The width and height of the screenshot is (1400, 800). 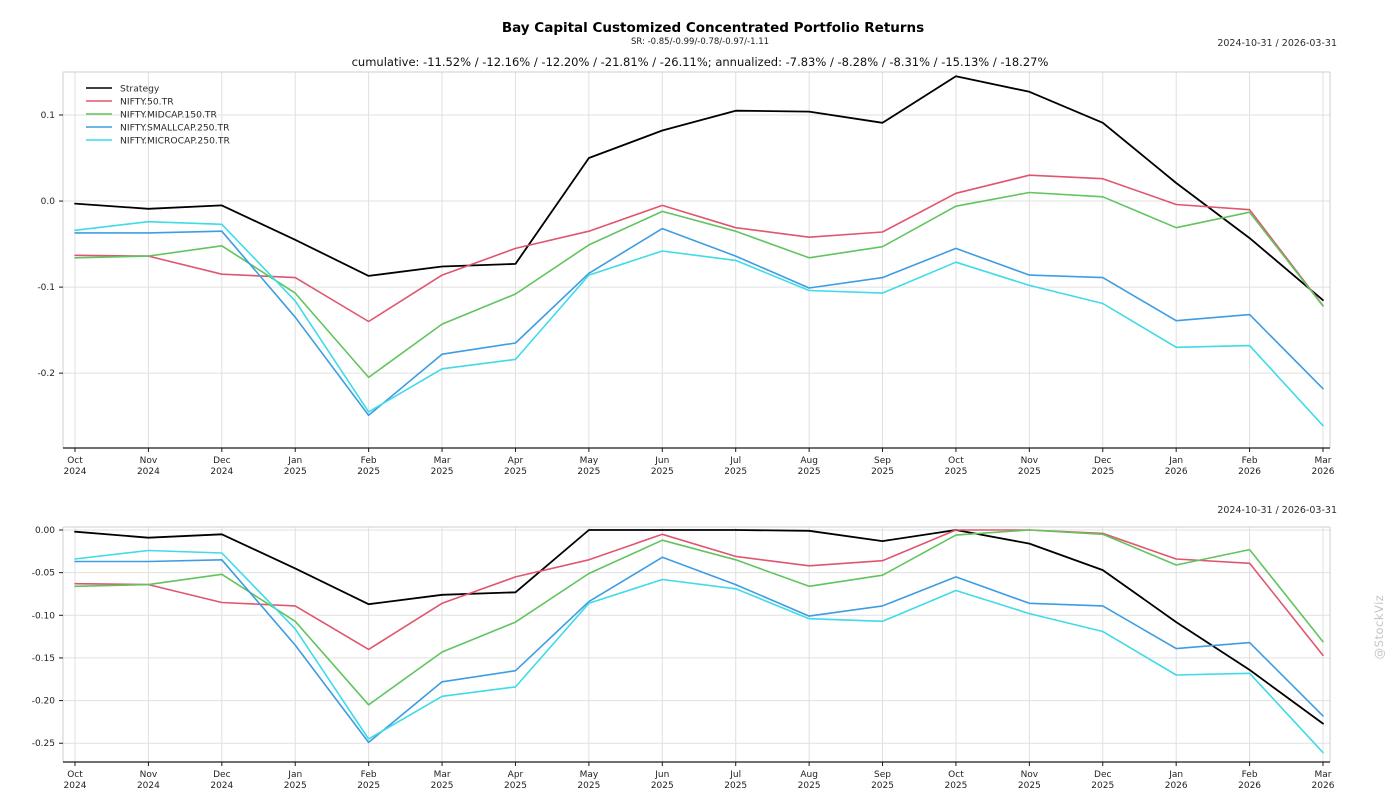 I want to click on y-tick-label: -0.1, so click(x=46, y=288).